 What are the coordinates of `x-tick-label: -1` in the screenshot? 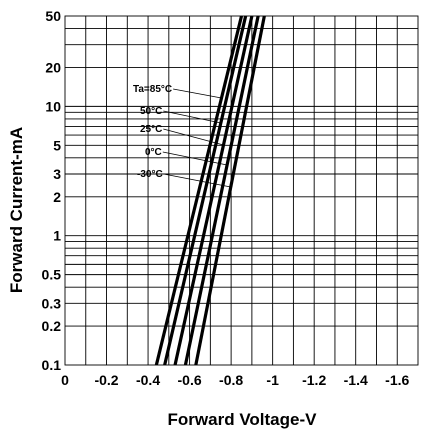 It's located at (272, 380).